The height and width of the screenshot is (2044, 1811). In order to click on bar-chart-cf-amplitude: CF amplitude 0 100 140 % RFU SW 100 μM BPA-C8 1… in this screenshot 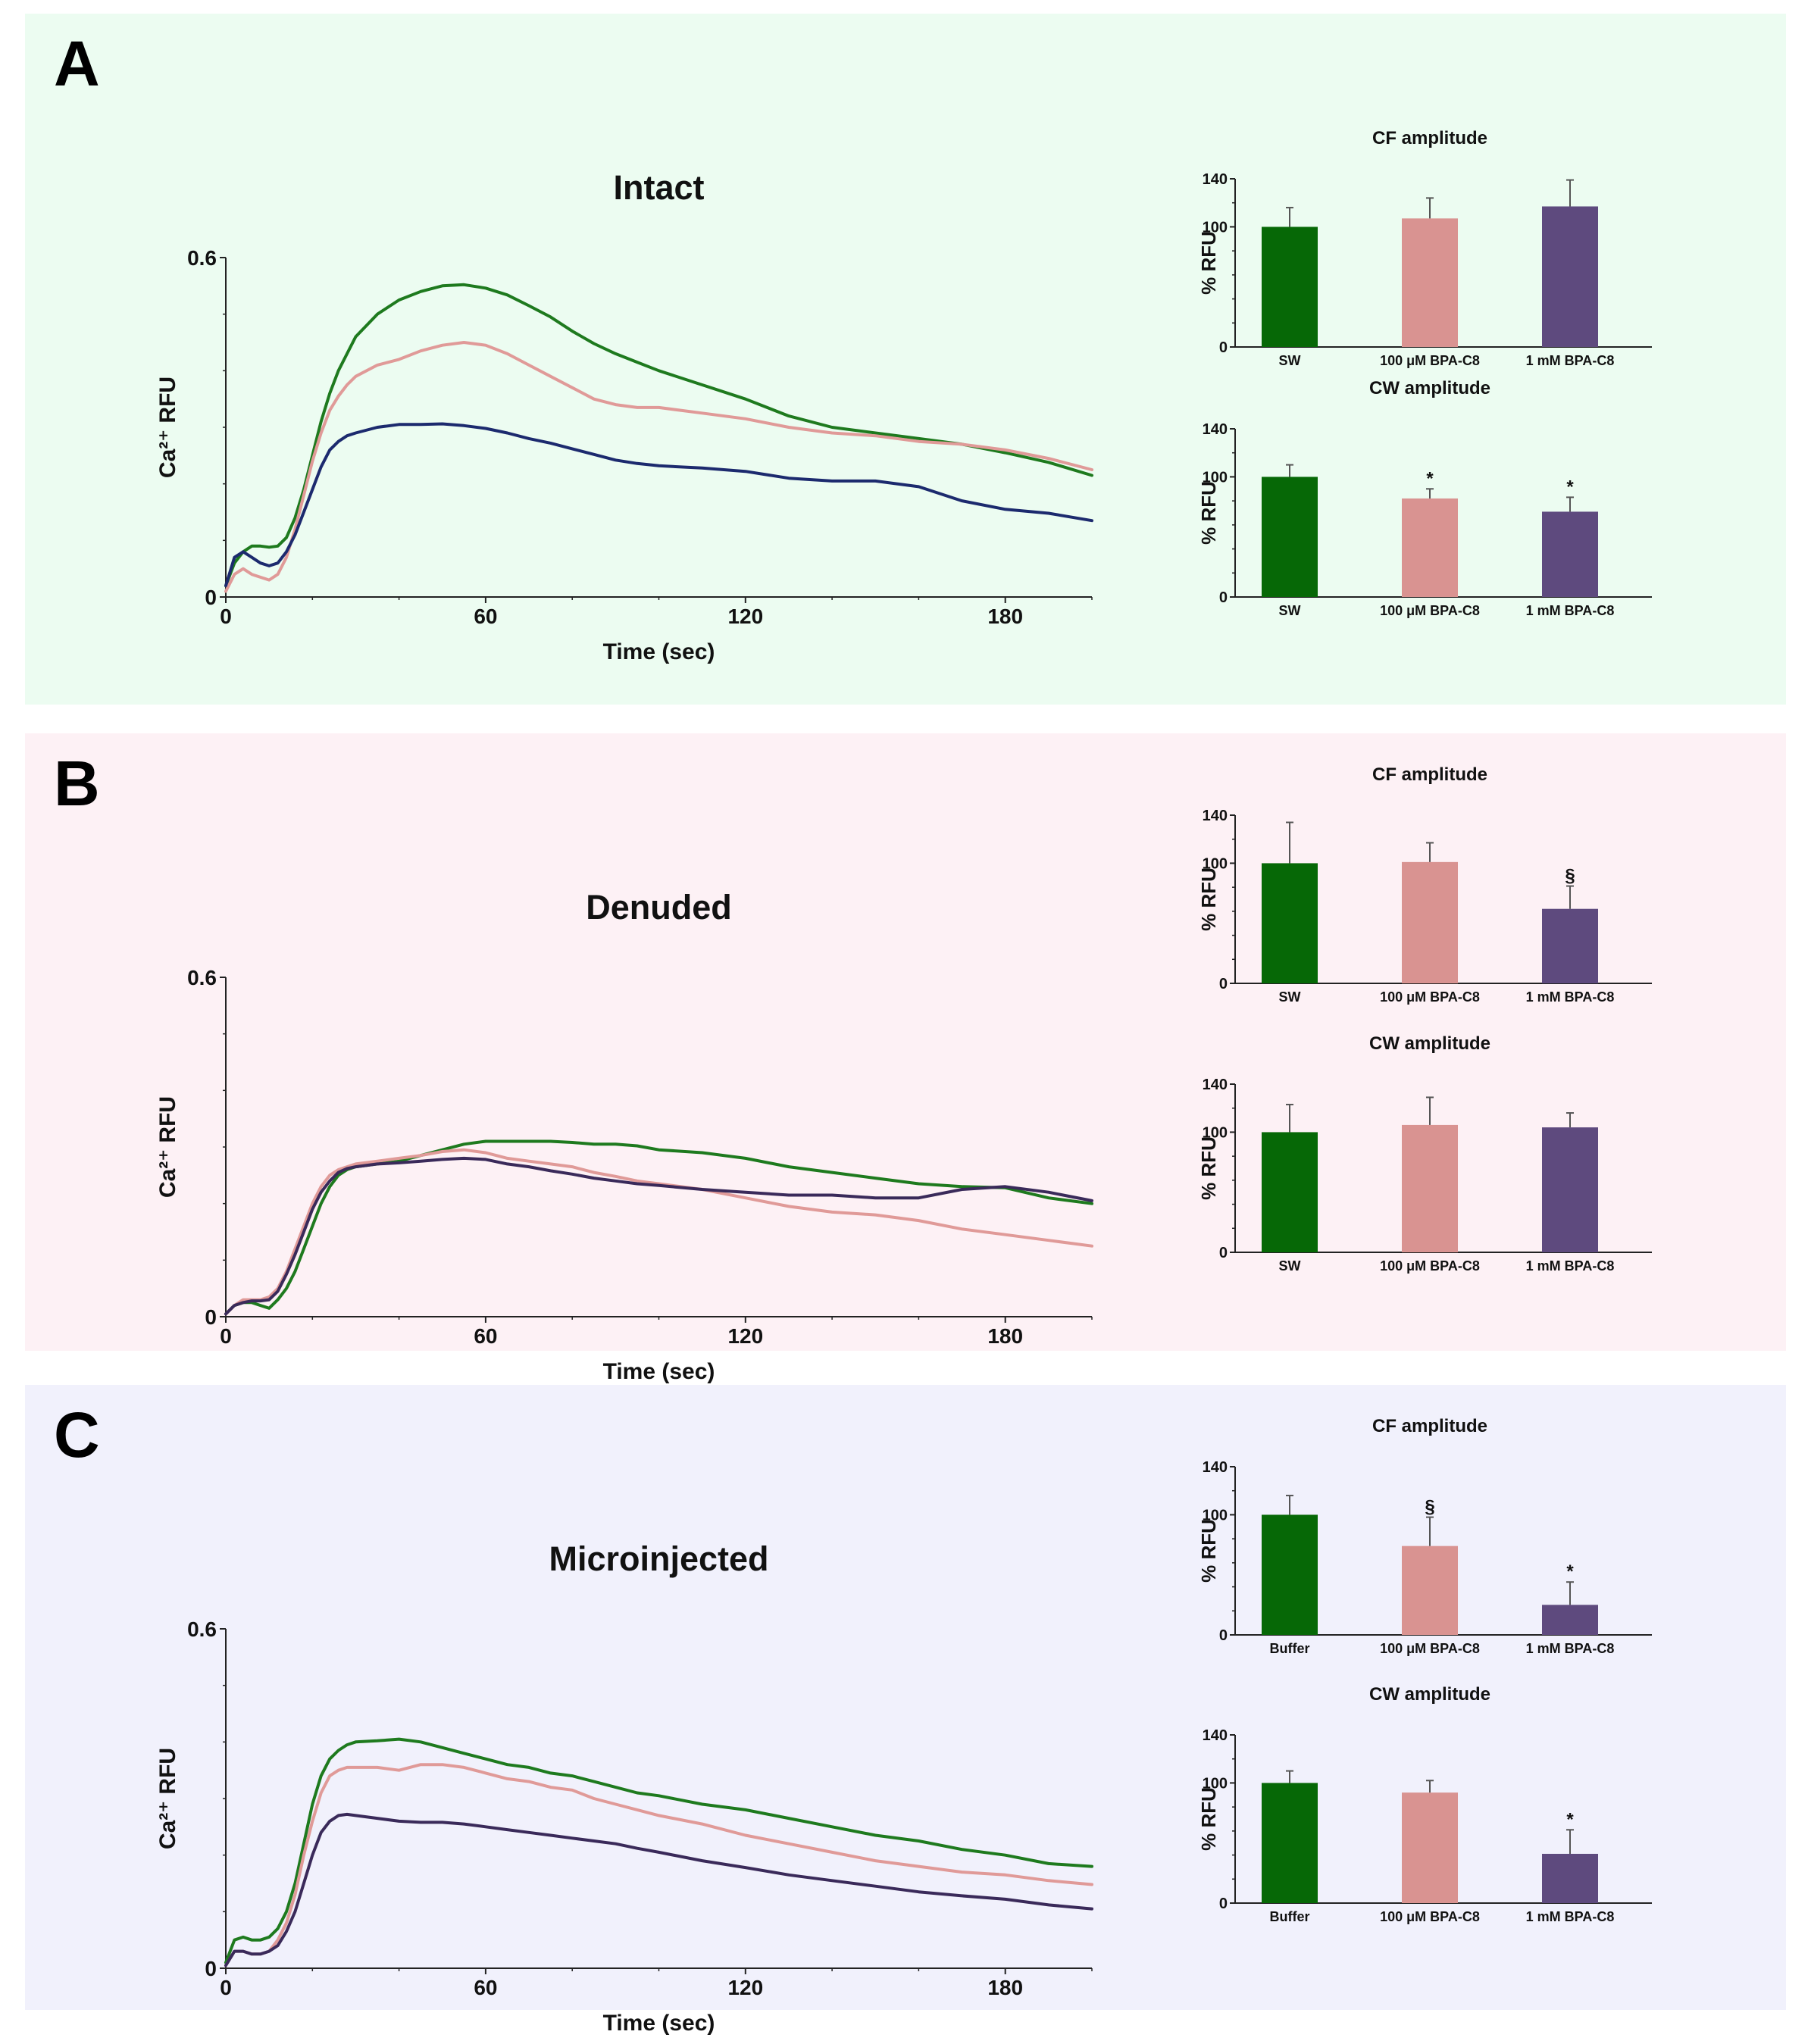, I will do `click(1424, 248)`.